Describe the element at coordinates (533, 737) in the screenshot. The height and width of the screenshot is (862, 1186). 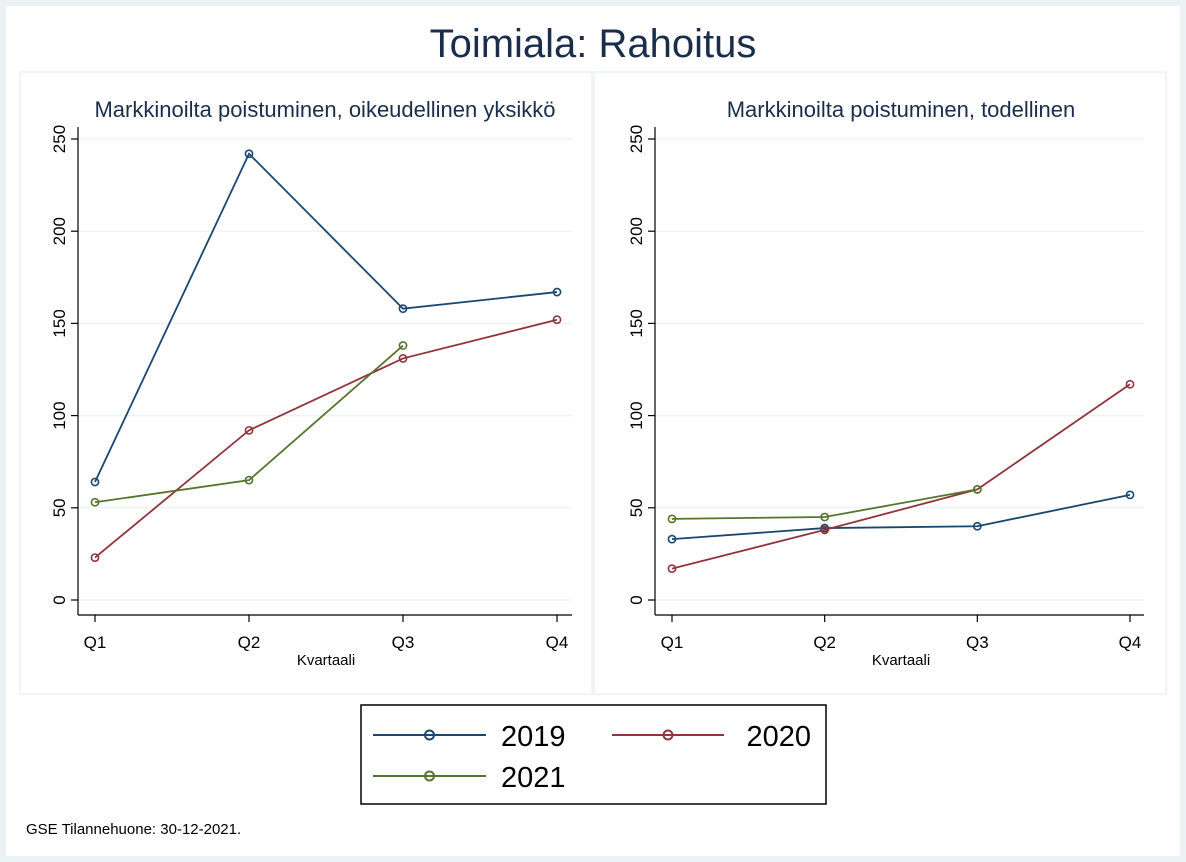
I see `legend-label-2019: 2019` at that location.